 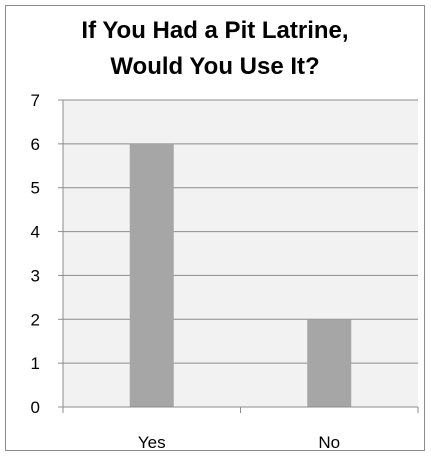 What do you see at coordinates (35, 232) in the screenshot?
I see `y-tick-label-4: 4` at bounding box center [35, 232].